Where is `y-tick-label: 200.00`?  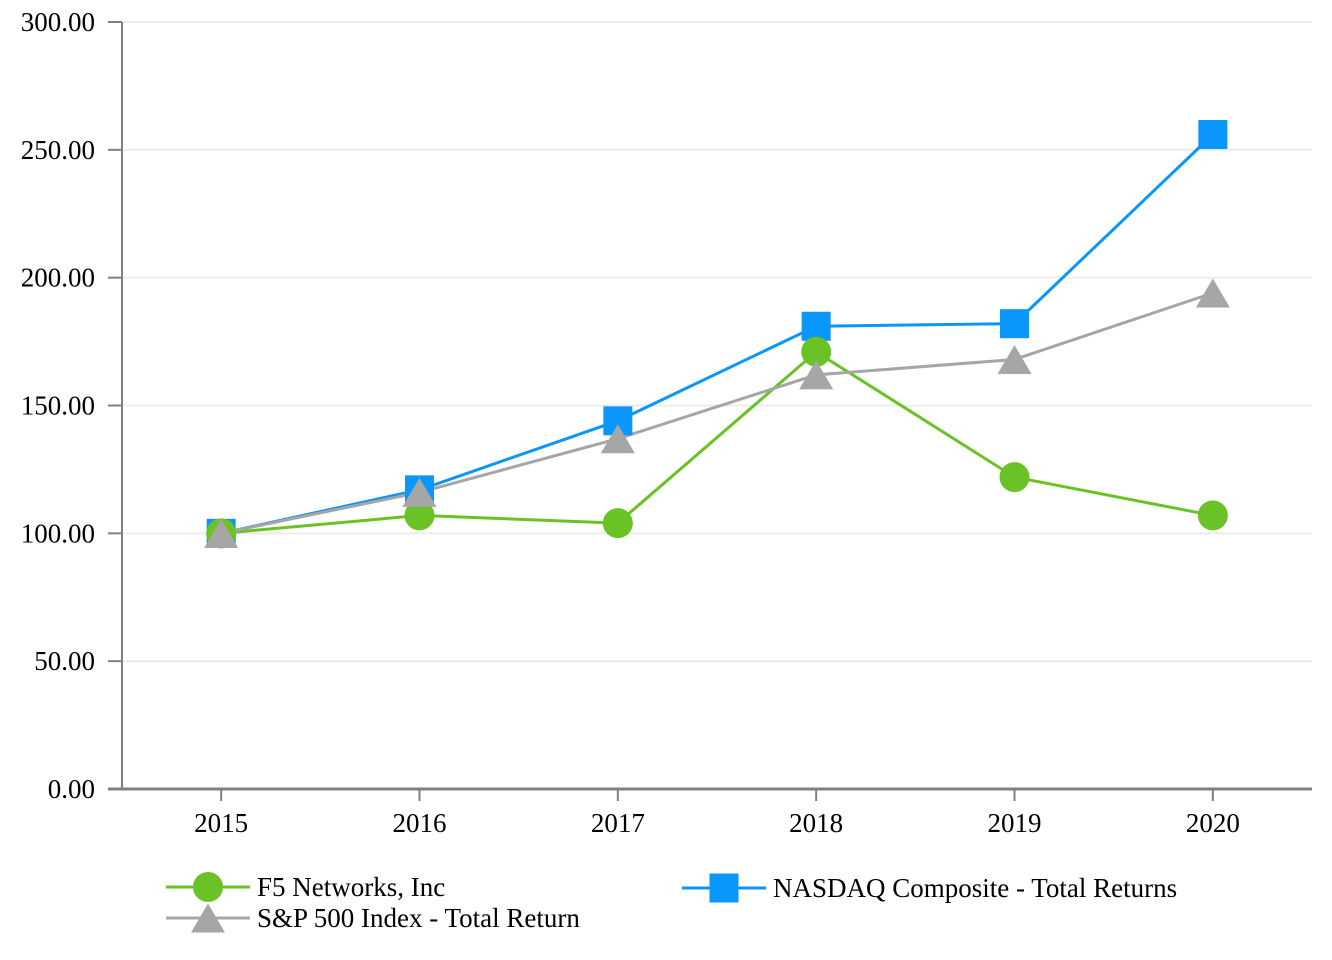
y-tick-label: 200.00 is located at coordinates (58, 278).